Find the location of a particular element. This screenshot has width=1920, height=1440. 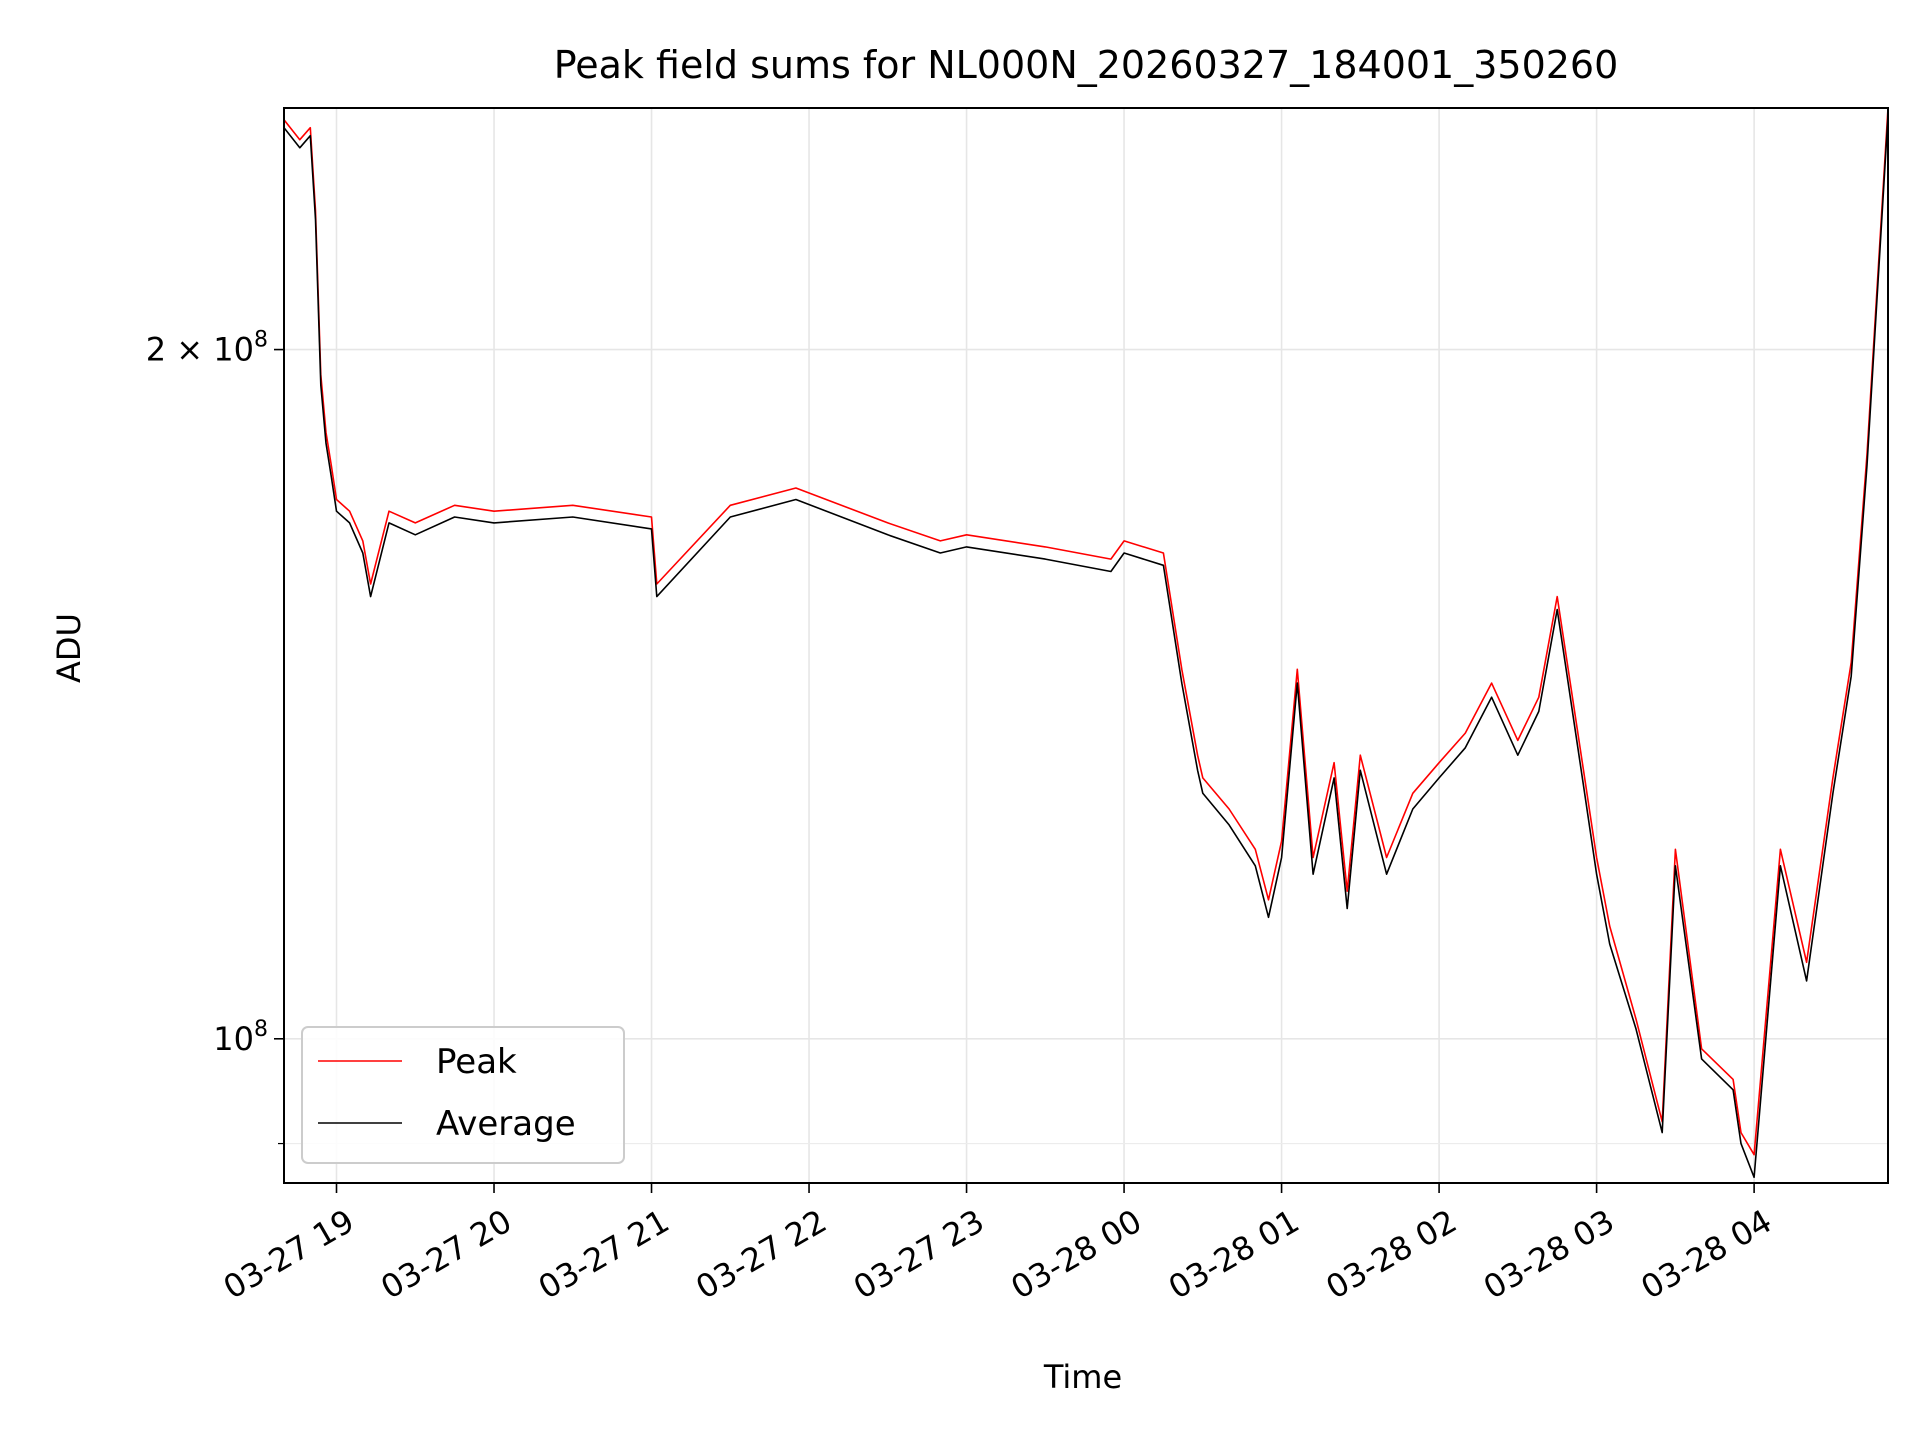

y-tick-label: 108 is located at coordinates (240, 1037).